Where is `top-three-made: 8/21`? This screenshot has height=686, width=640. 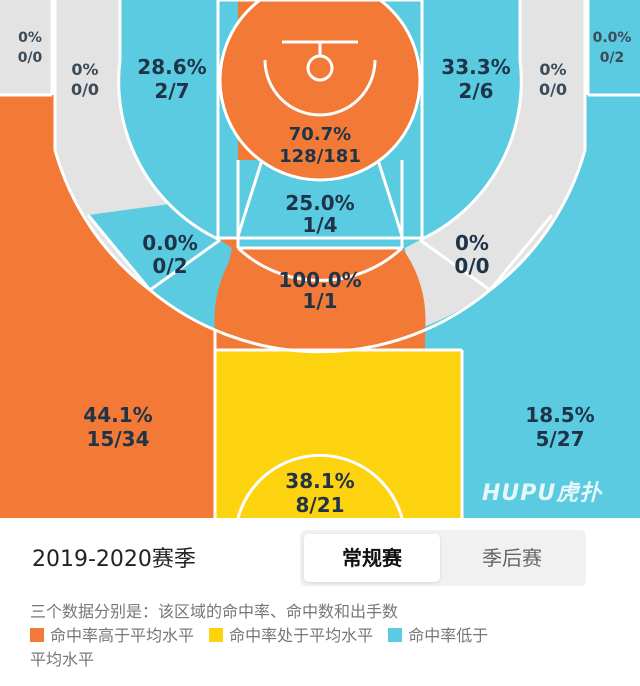 top-three-made: 8/21 is located at coordinates (319, 505).